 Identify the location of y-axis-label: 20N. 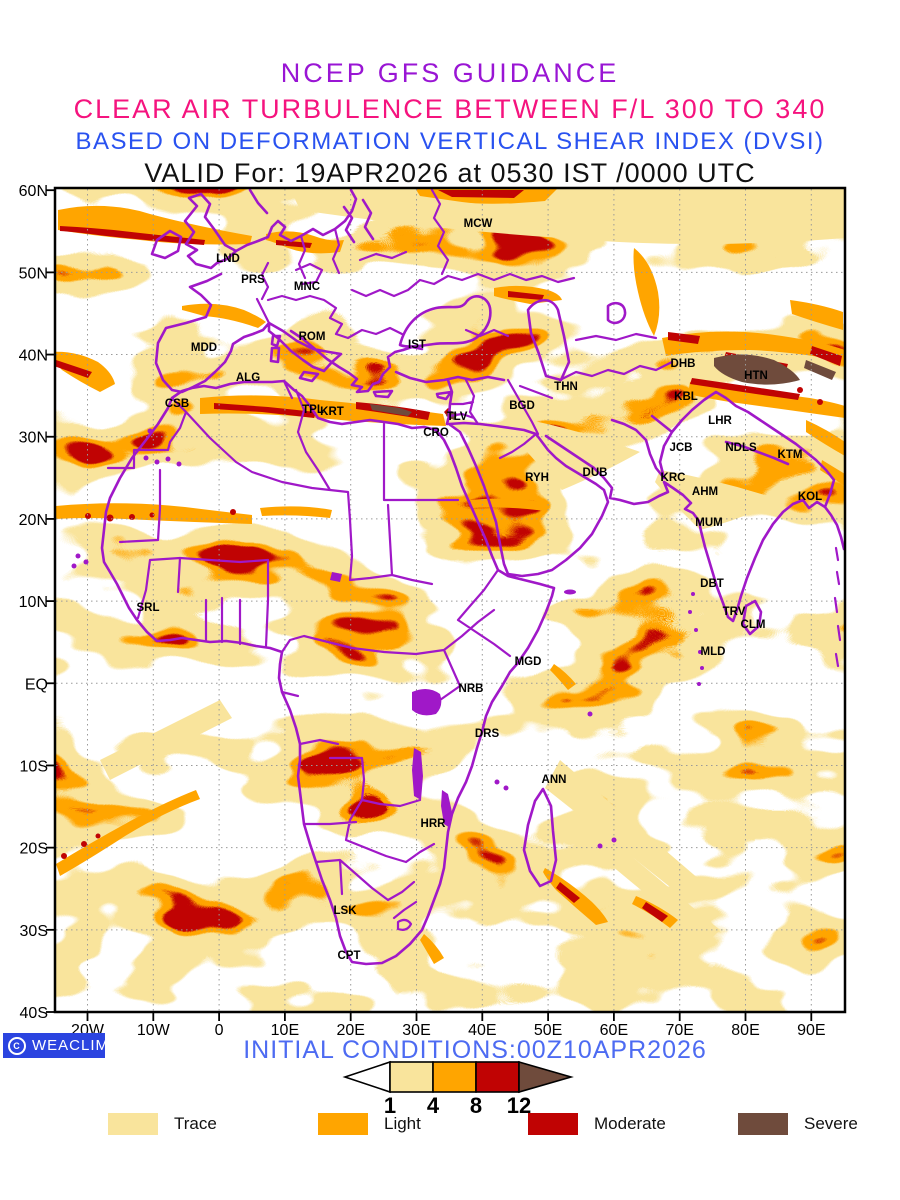
(33, 520).